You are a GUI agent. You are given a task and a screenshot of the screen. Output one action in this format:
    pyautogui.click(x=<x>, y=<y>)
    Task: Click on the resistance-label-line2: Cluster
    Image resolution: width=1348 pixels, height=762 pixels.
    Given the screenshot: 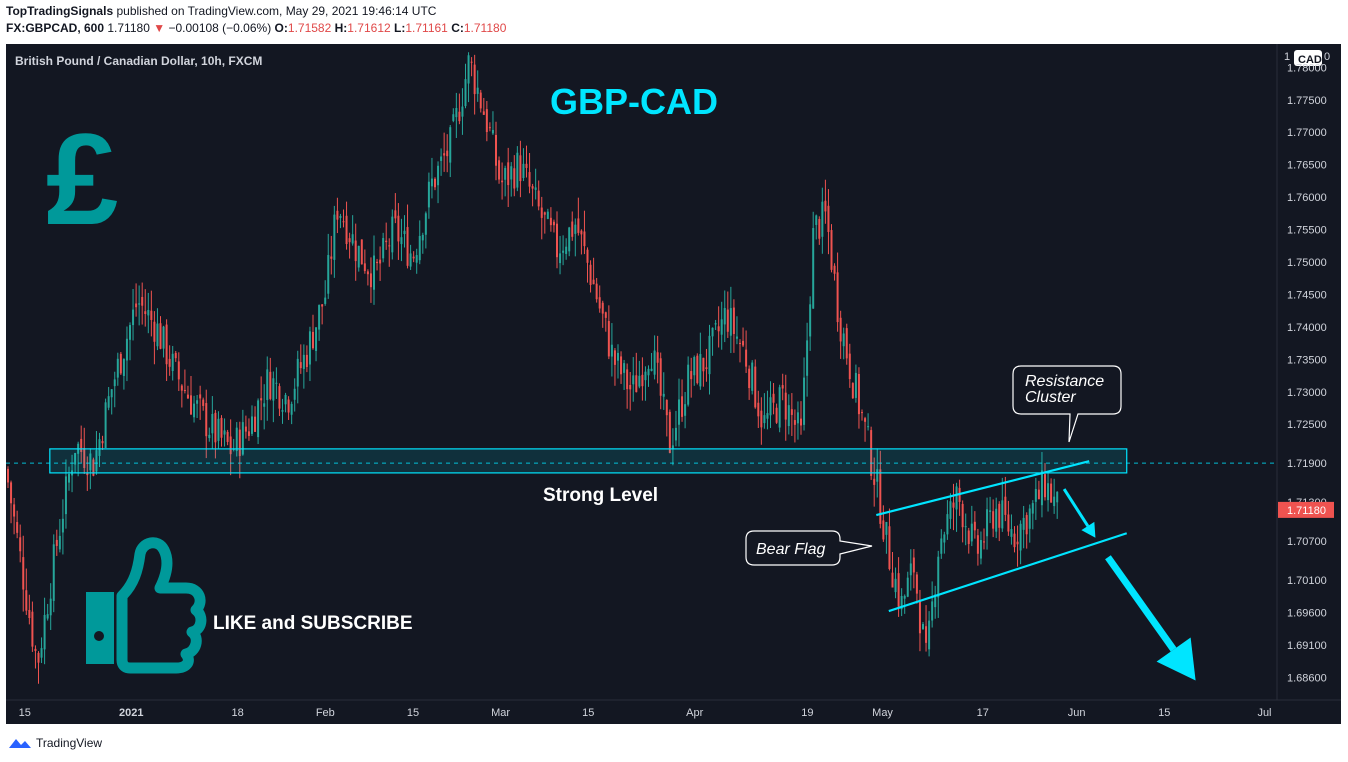 What is the action you would take?
    pyautogui.click(x=1050, y=397)
    